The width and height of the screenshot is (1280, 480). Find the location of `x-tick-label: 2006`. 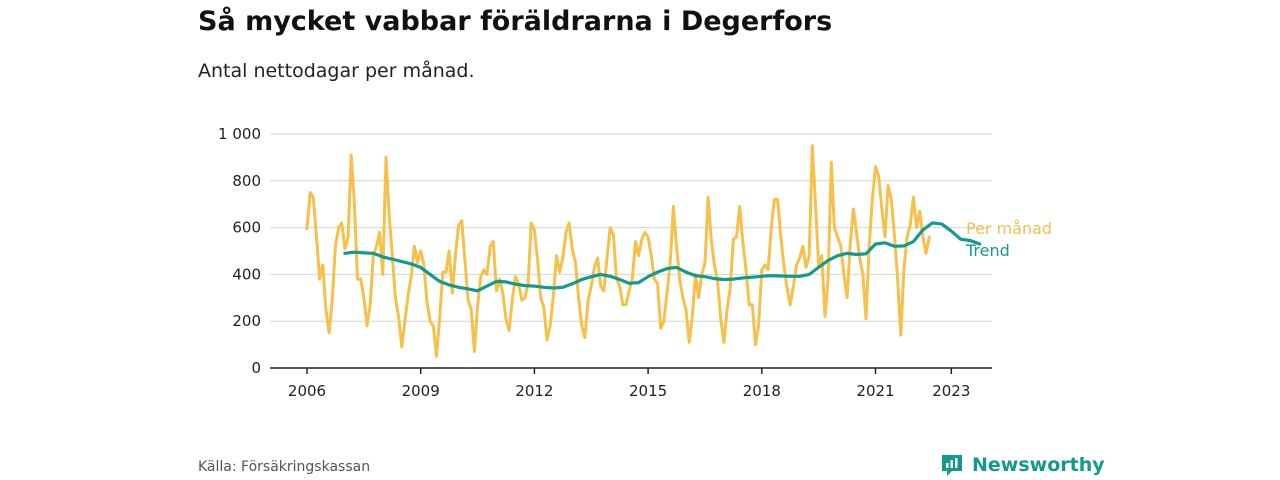

x-tick-label: 2006 is located at coordinates (307, 391).